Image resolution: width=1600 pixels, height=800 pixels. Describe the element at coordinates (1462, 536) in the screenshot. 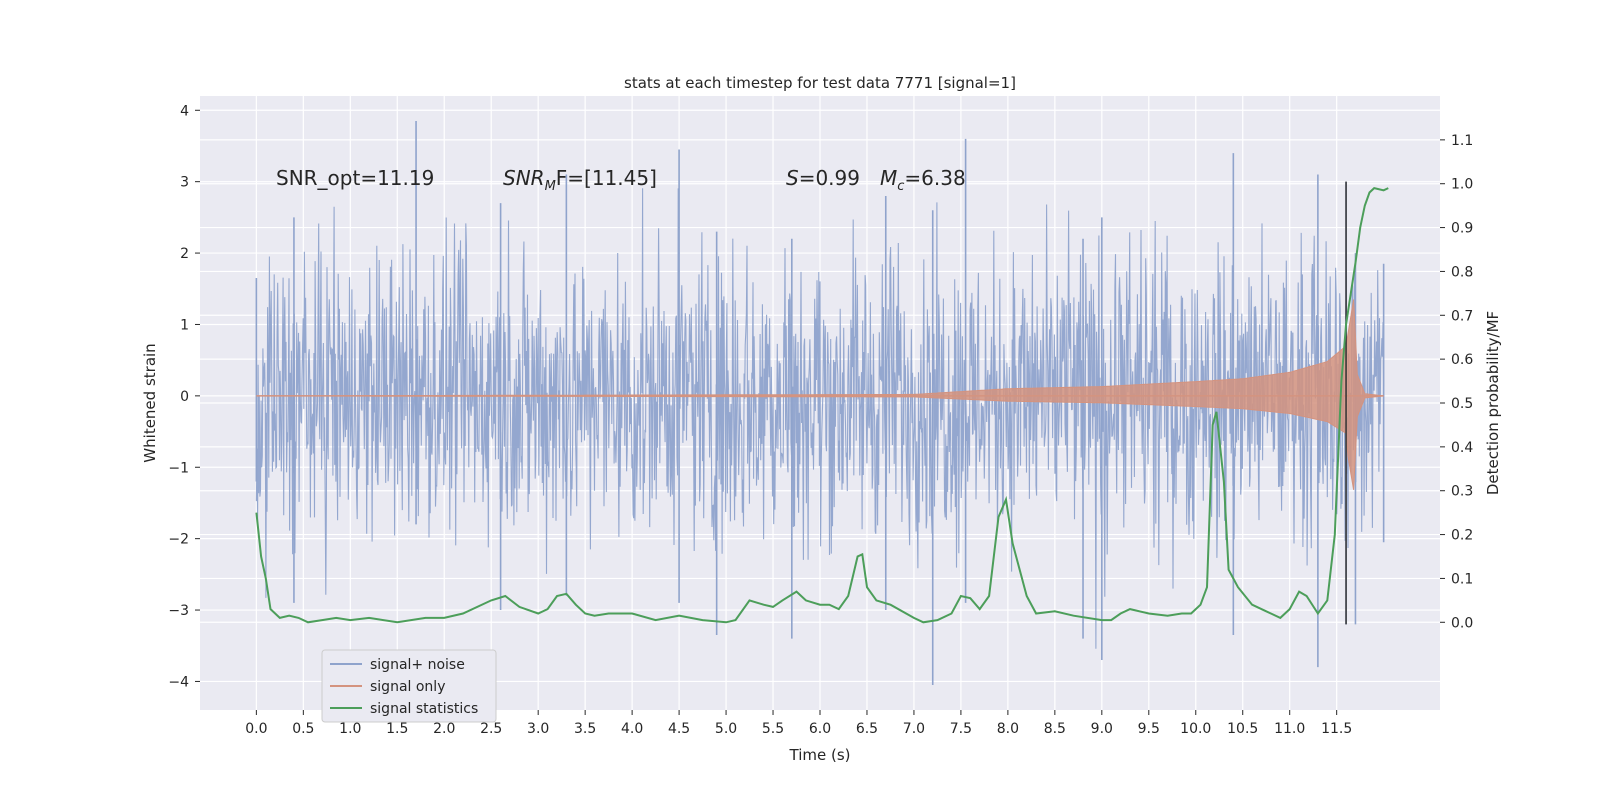

I see `y-right-tick-label: 0.2` at that location.